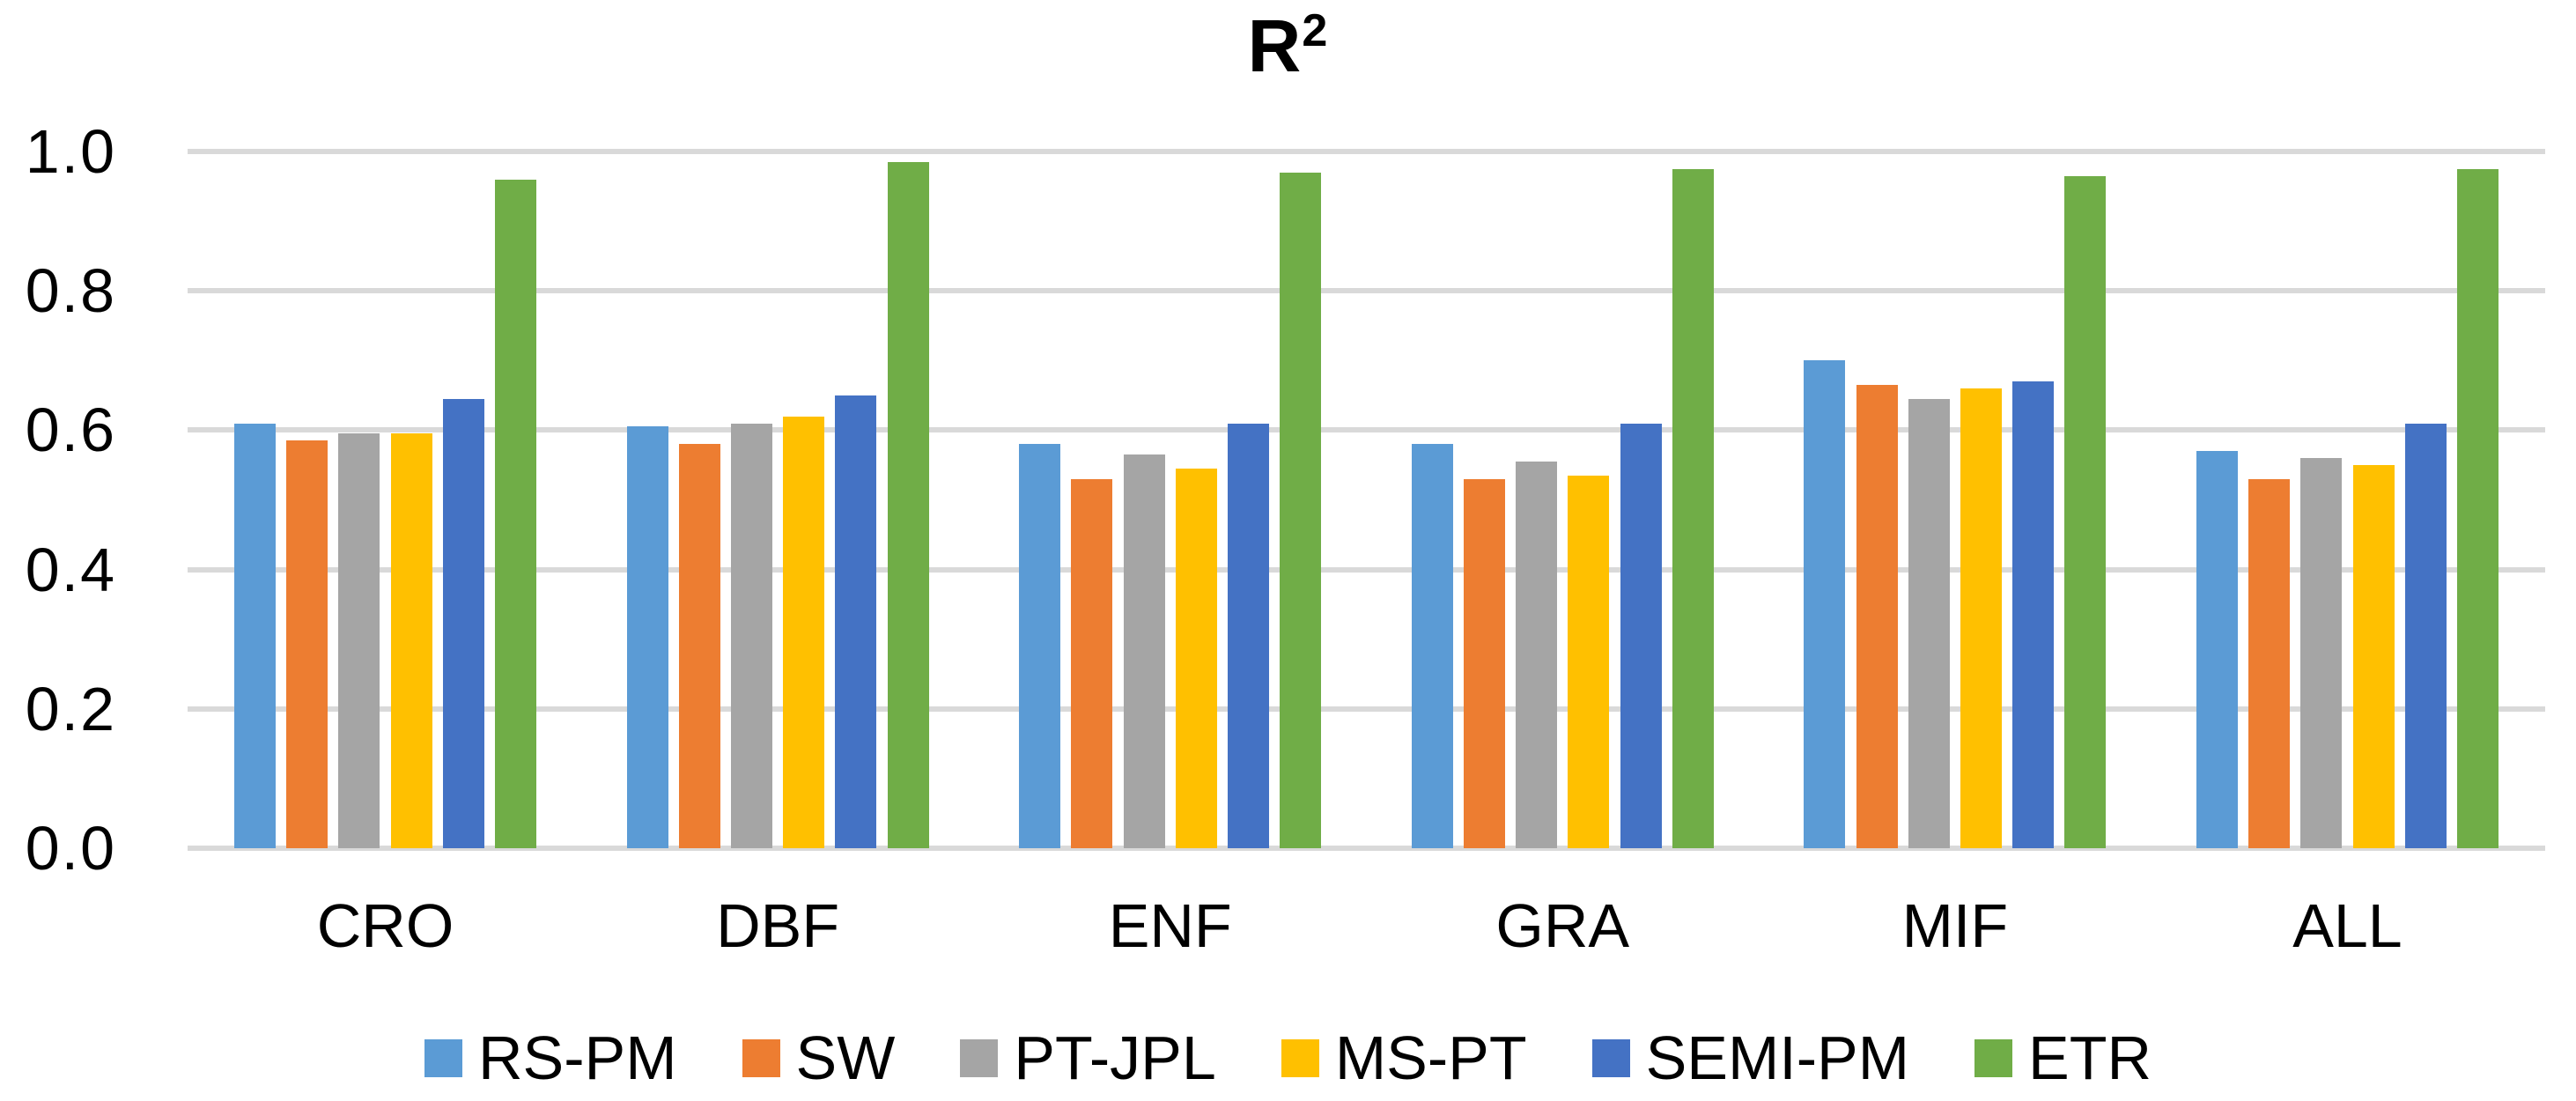  What do you see at coordinates (1275, 46) in the screenshot?
I see `chart-title-text: R` at bounding box center [1275, 46].